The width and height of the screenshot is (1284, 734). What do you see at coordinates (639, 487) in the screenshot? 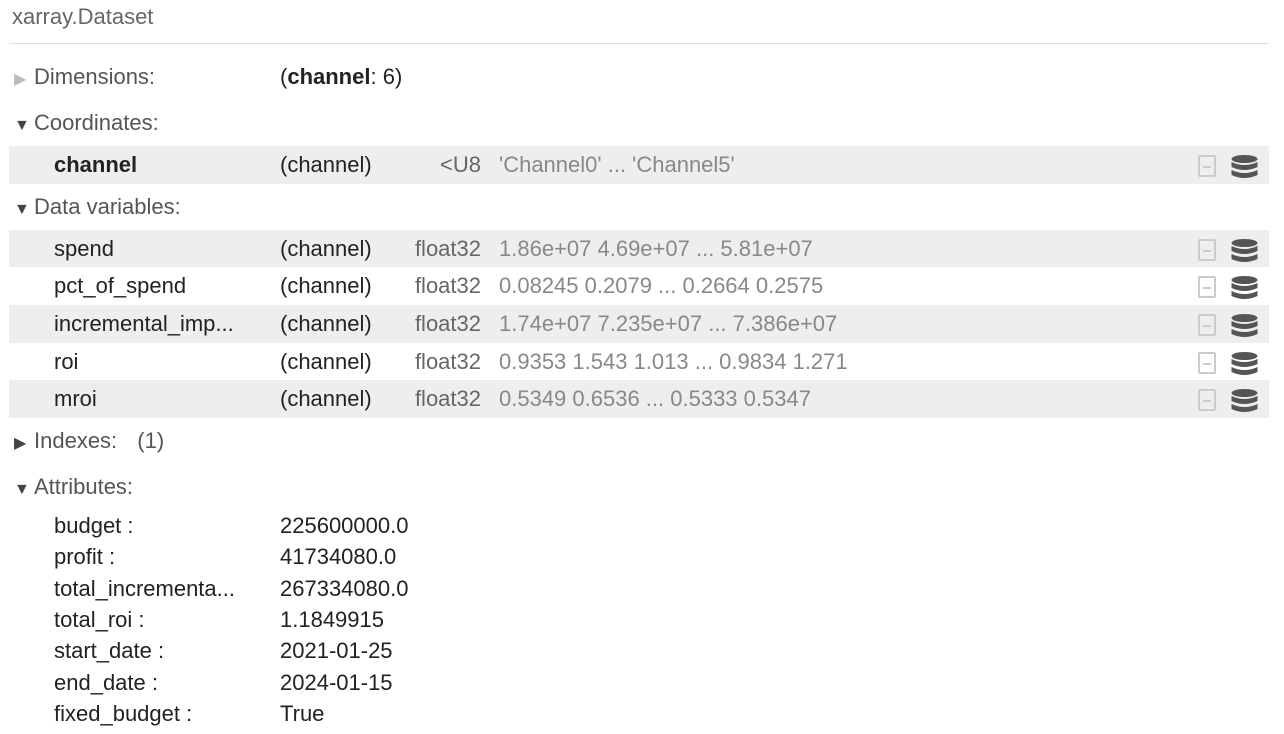
I see `section-attributes: ▼ Attributes:` at bounding box center [639, 487].